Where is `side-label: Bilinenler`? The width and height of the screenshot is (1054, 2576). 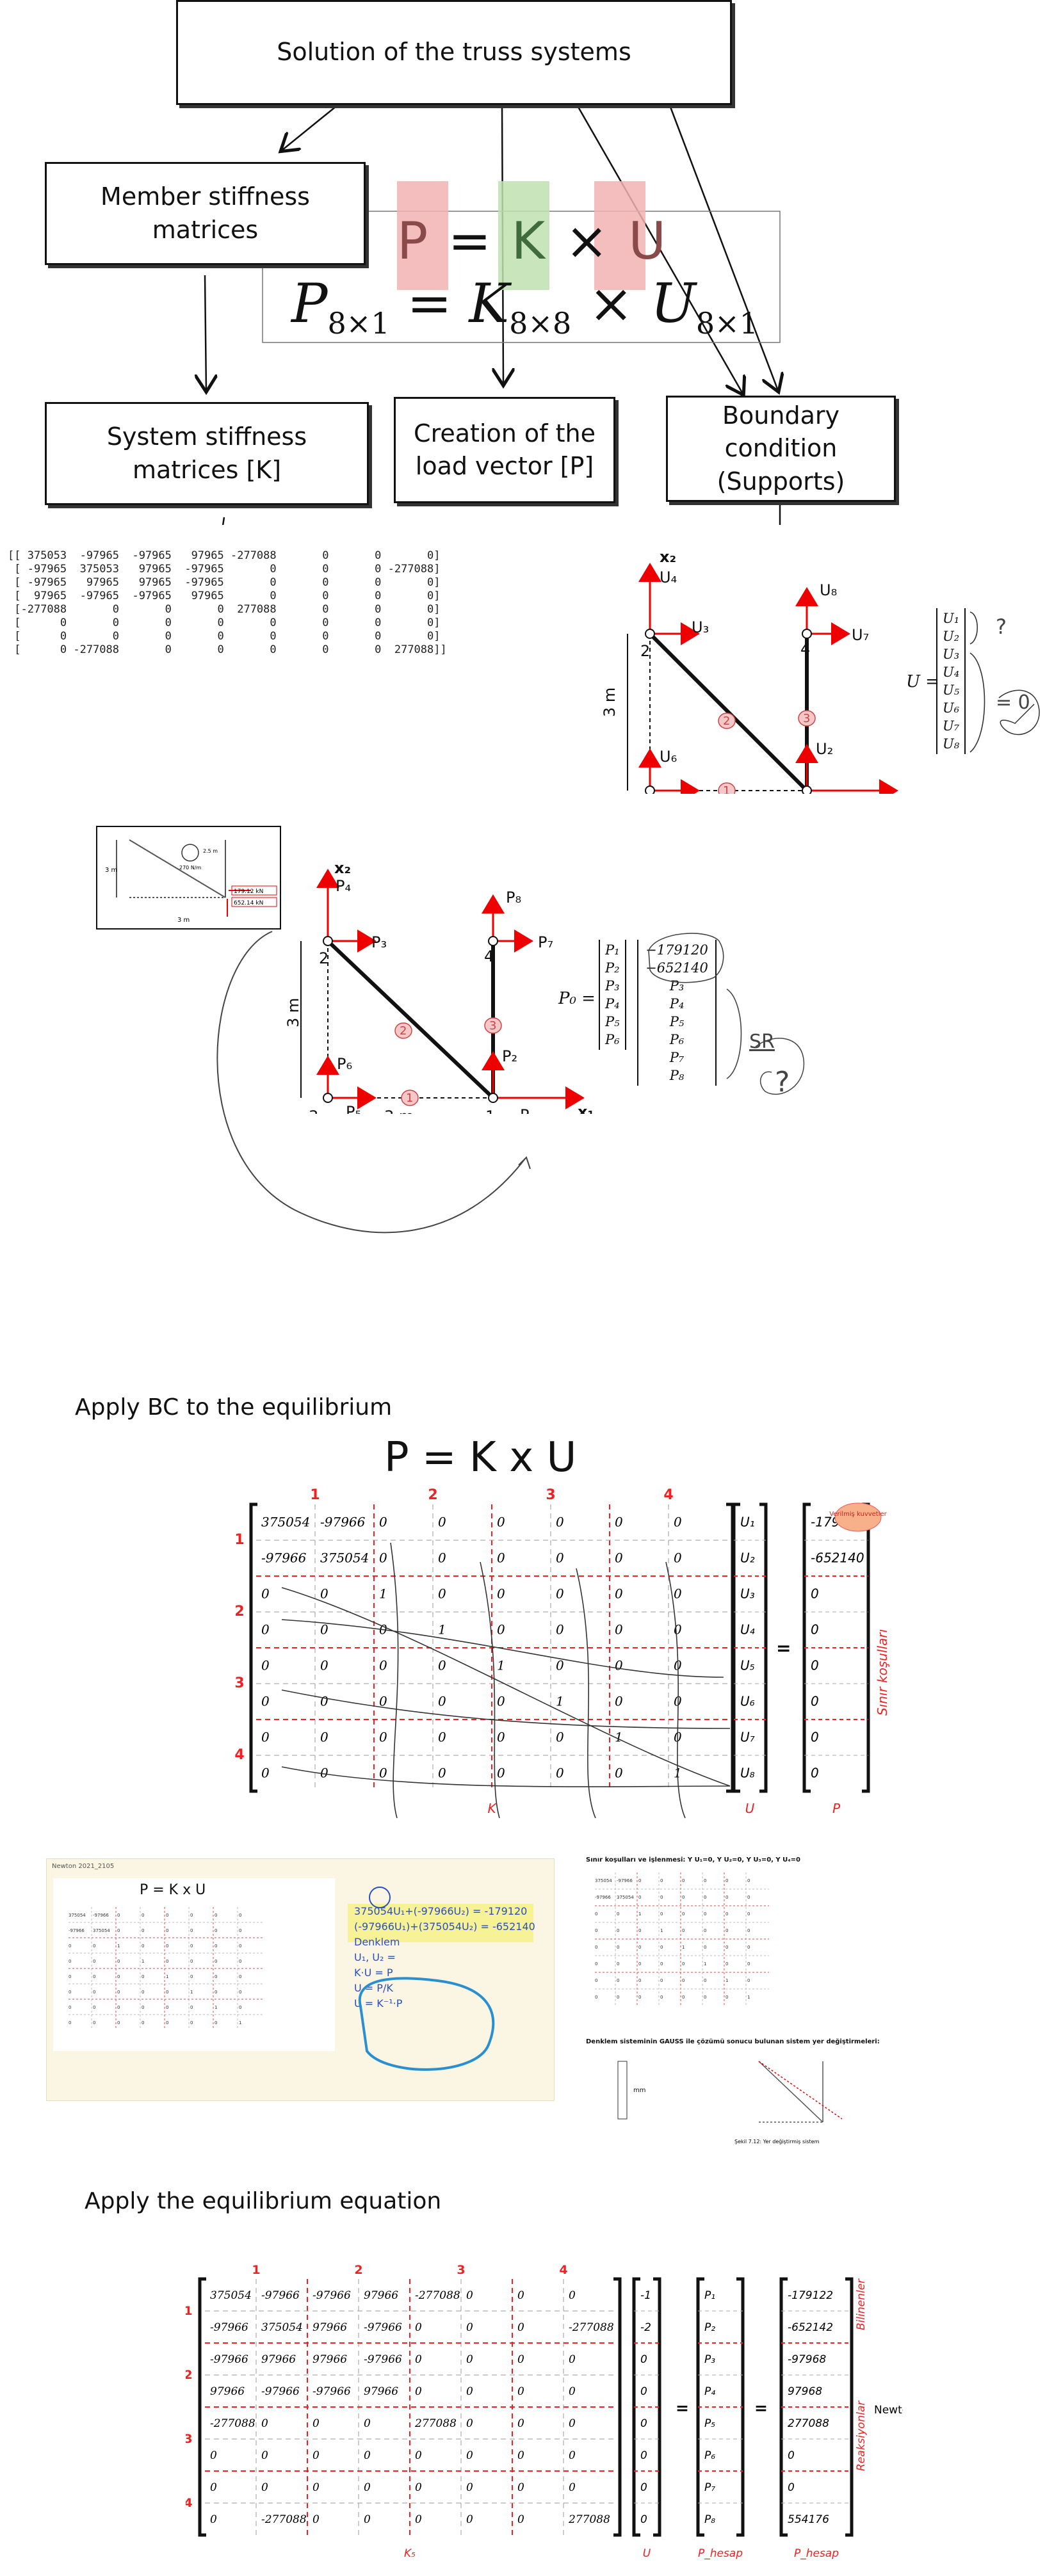 side-label: Bilinenler is located at coordinates (862, 2304).